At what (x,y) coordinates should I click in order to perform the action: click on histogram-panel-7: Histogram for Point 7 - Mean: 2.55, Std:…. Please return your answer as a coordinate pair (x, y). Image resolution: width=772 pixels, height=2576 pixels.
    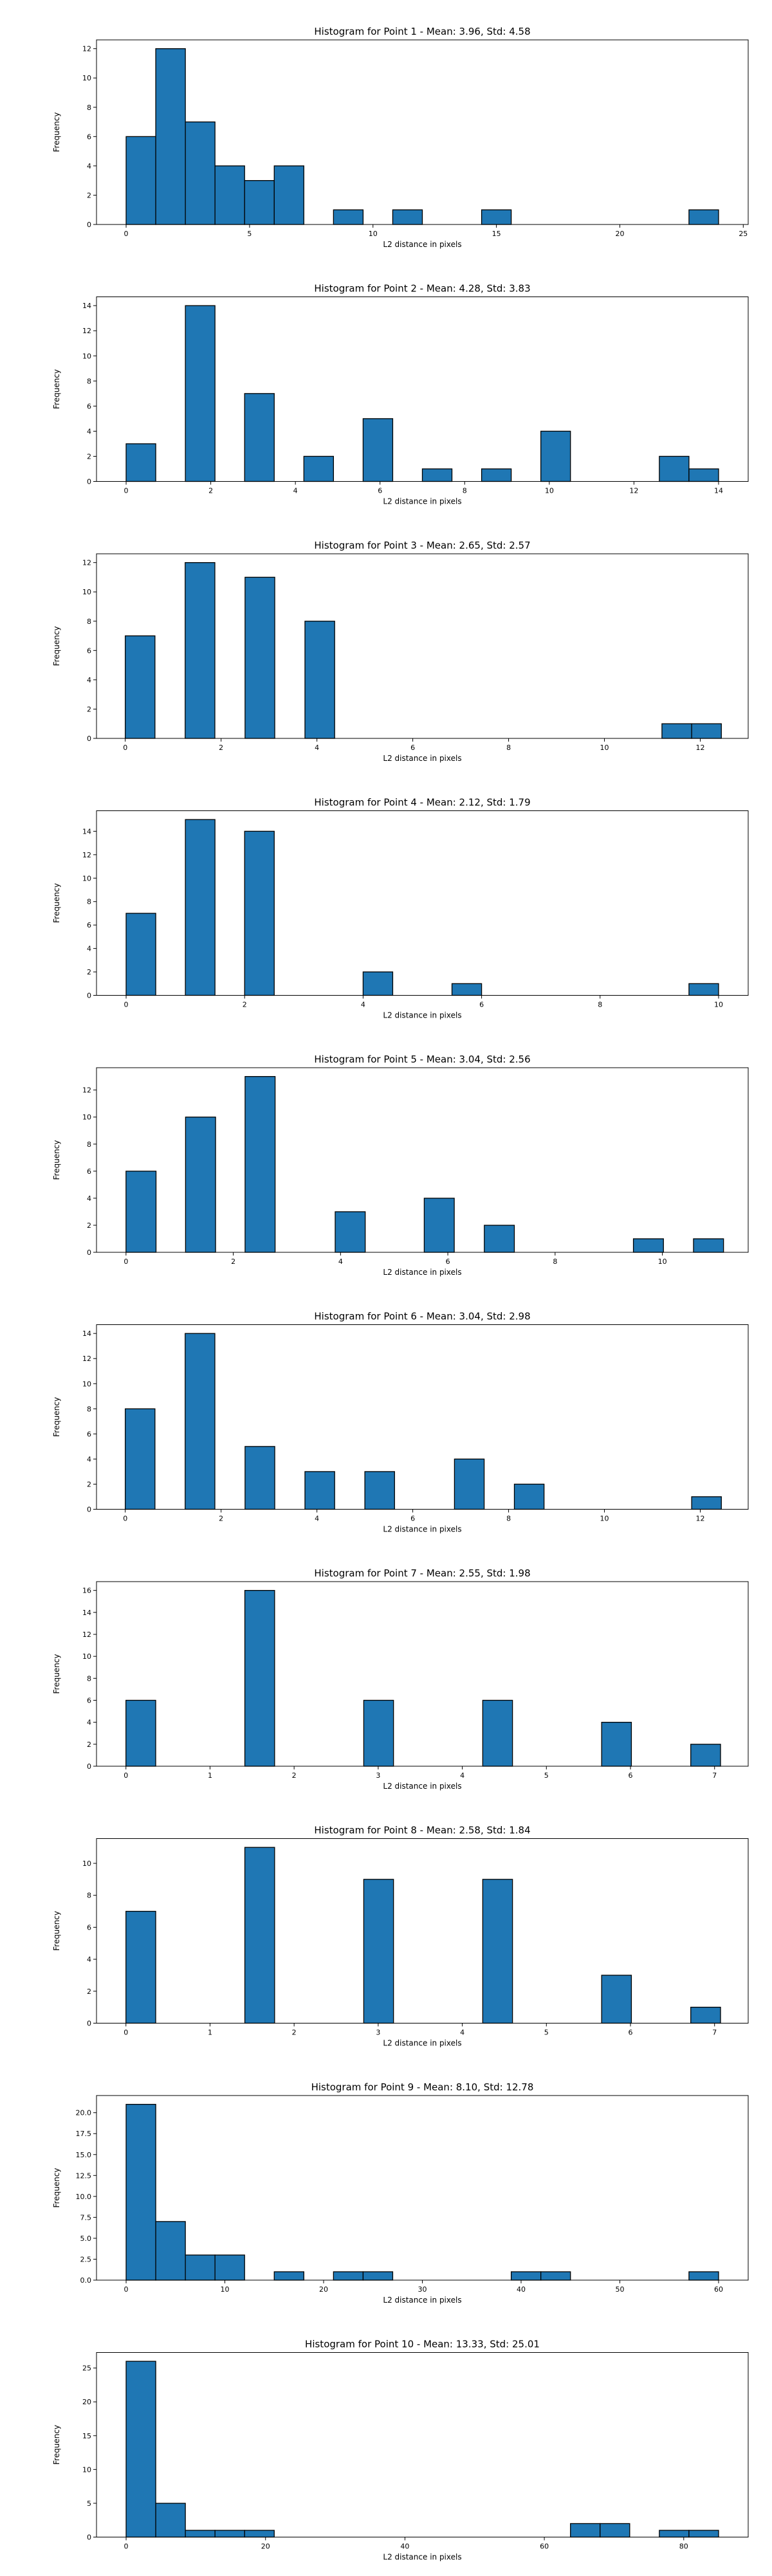
    Looking at the image, I should click on (400, 1679).